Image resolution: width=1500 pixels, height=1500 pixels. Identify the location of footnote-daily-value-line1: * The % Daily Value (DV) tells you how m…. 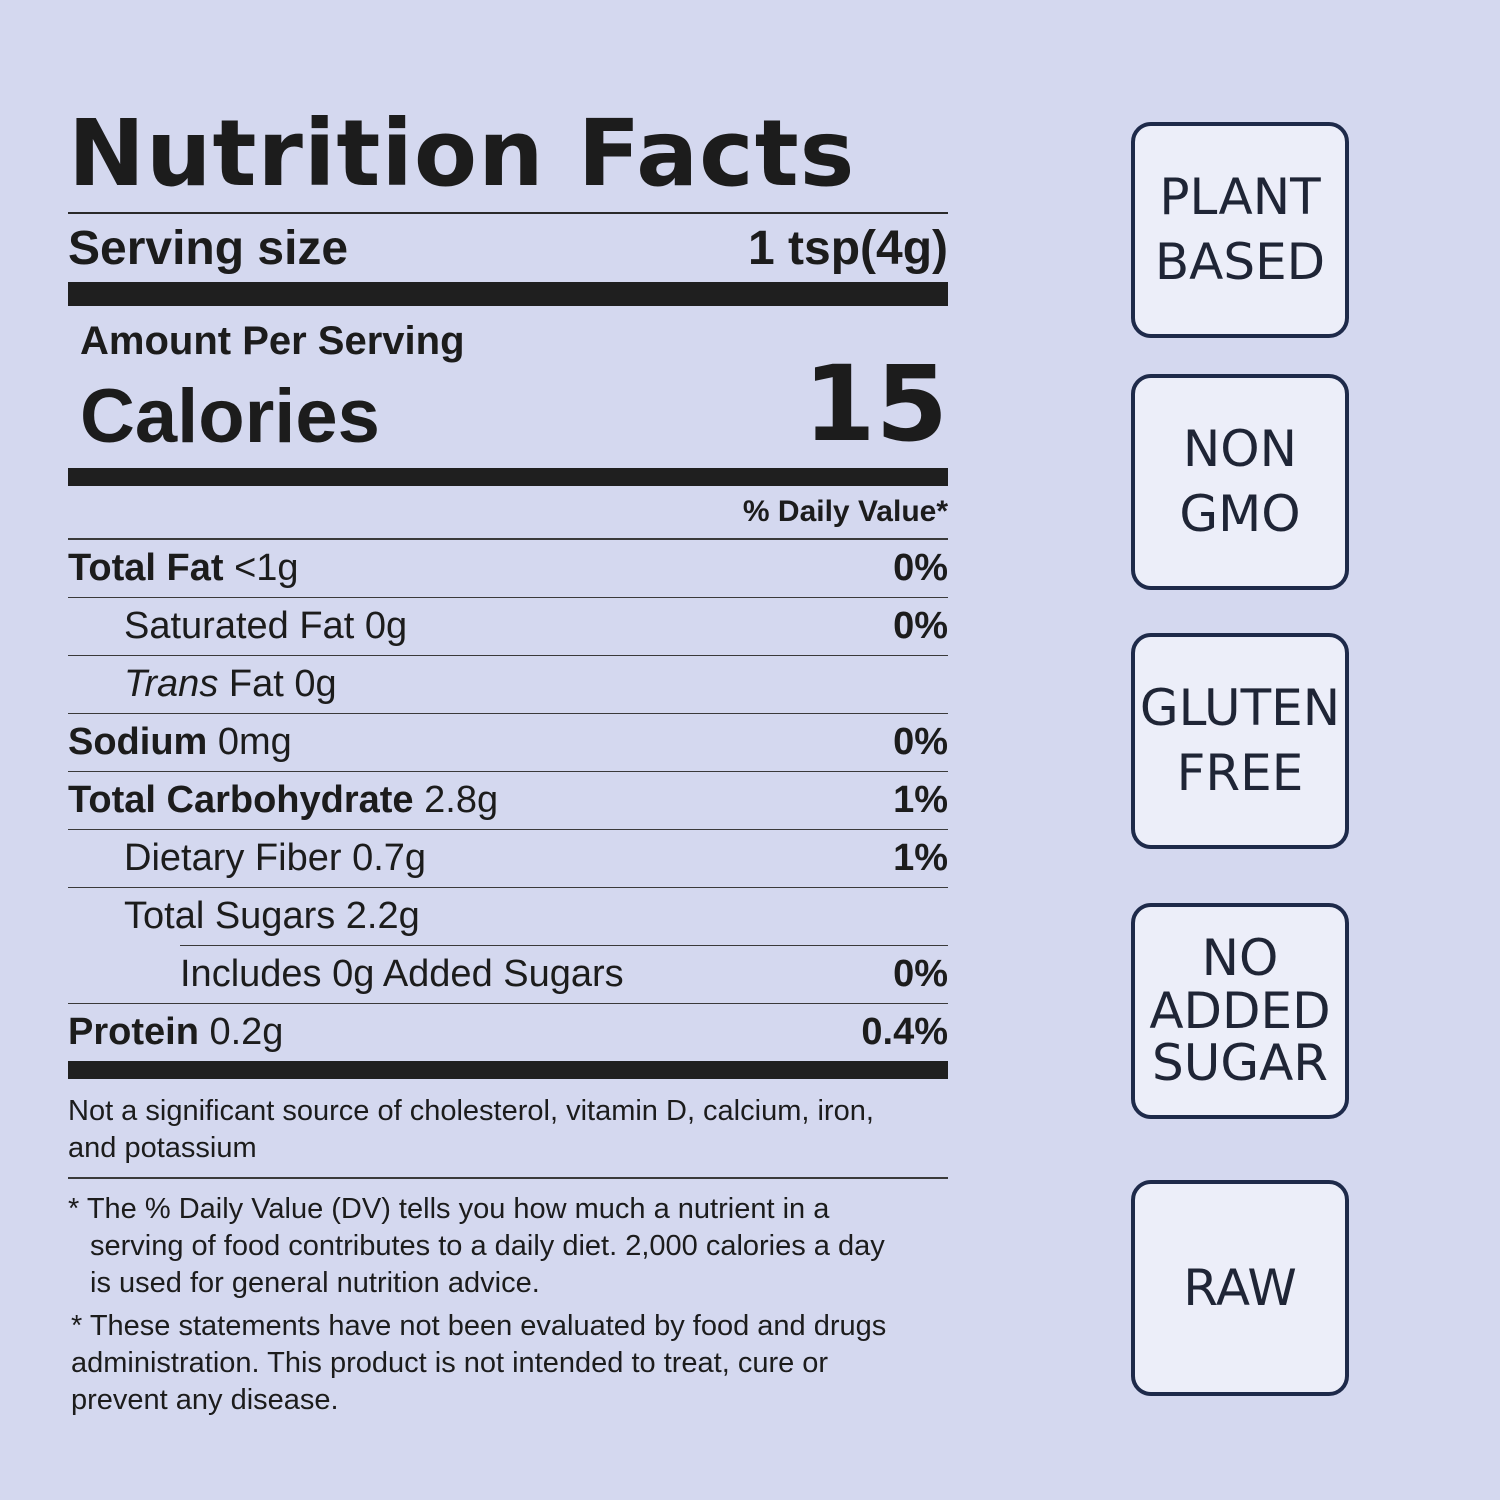
(449, 1208).